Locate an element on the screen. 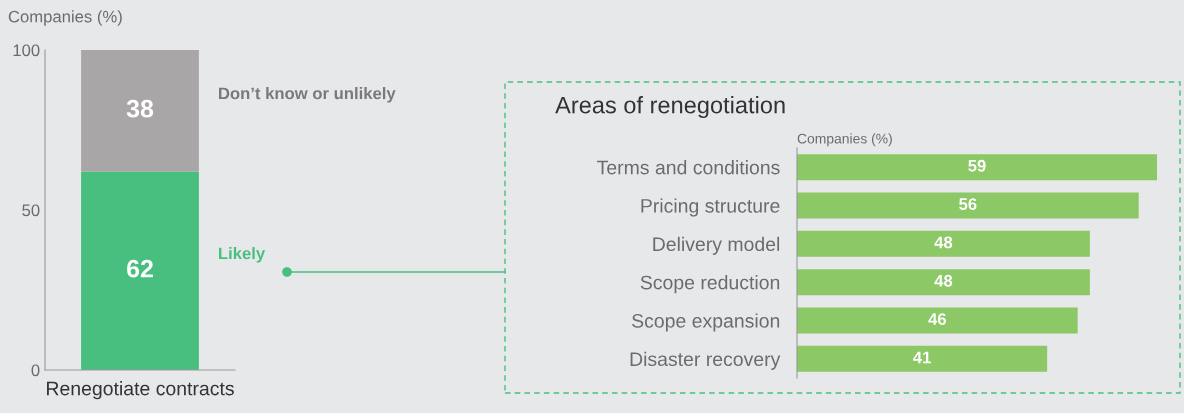  y-tick-label: Delivery model is located at coordinates (716, 245).